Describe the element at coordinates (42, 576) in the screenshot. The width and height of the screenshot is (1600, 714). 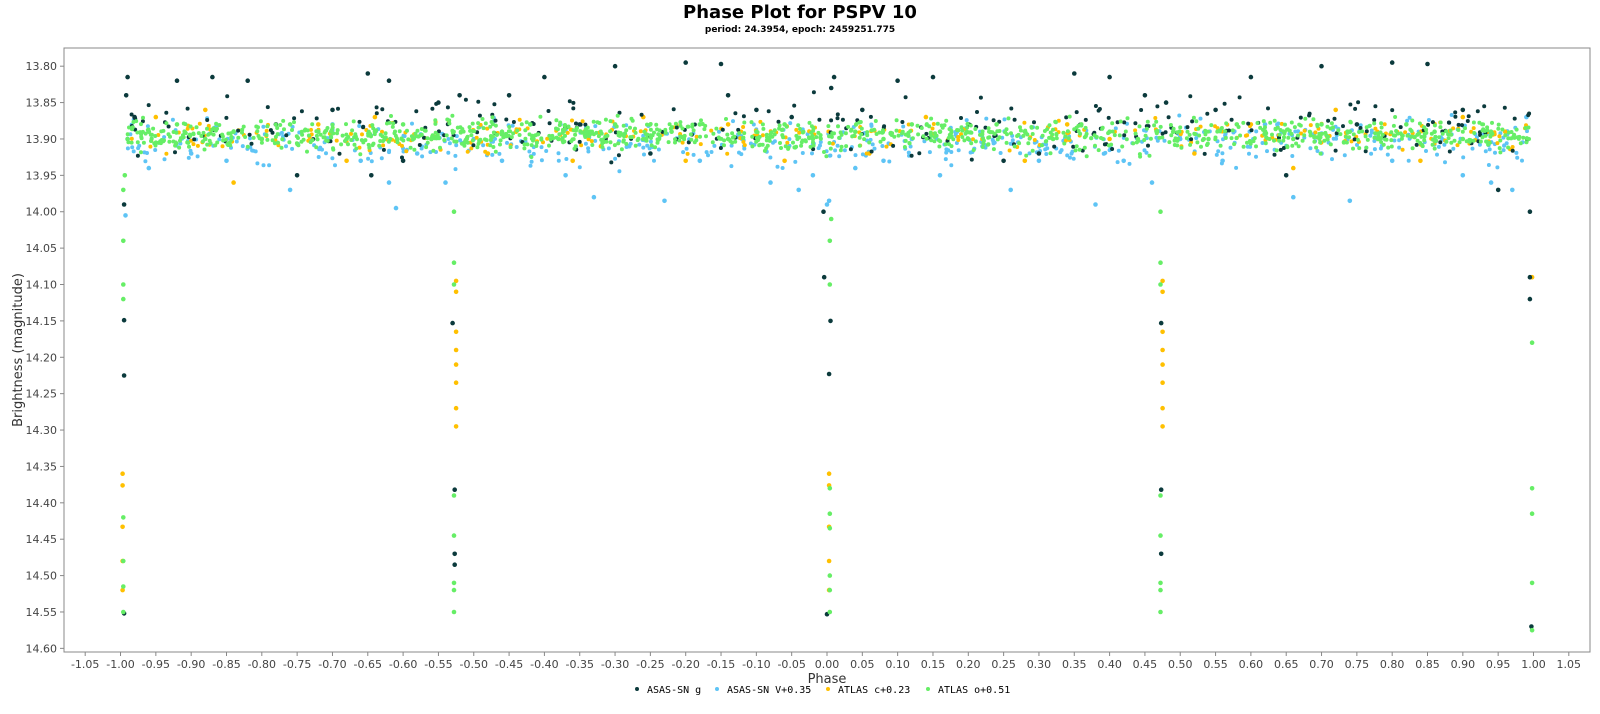
I see `y-tick-label: 14.50` at that location.